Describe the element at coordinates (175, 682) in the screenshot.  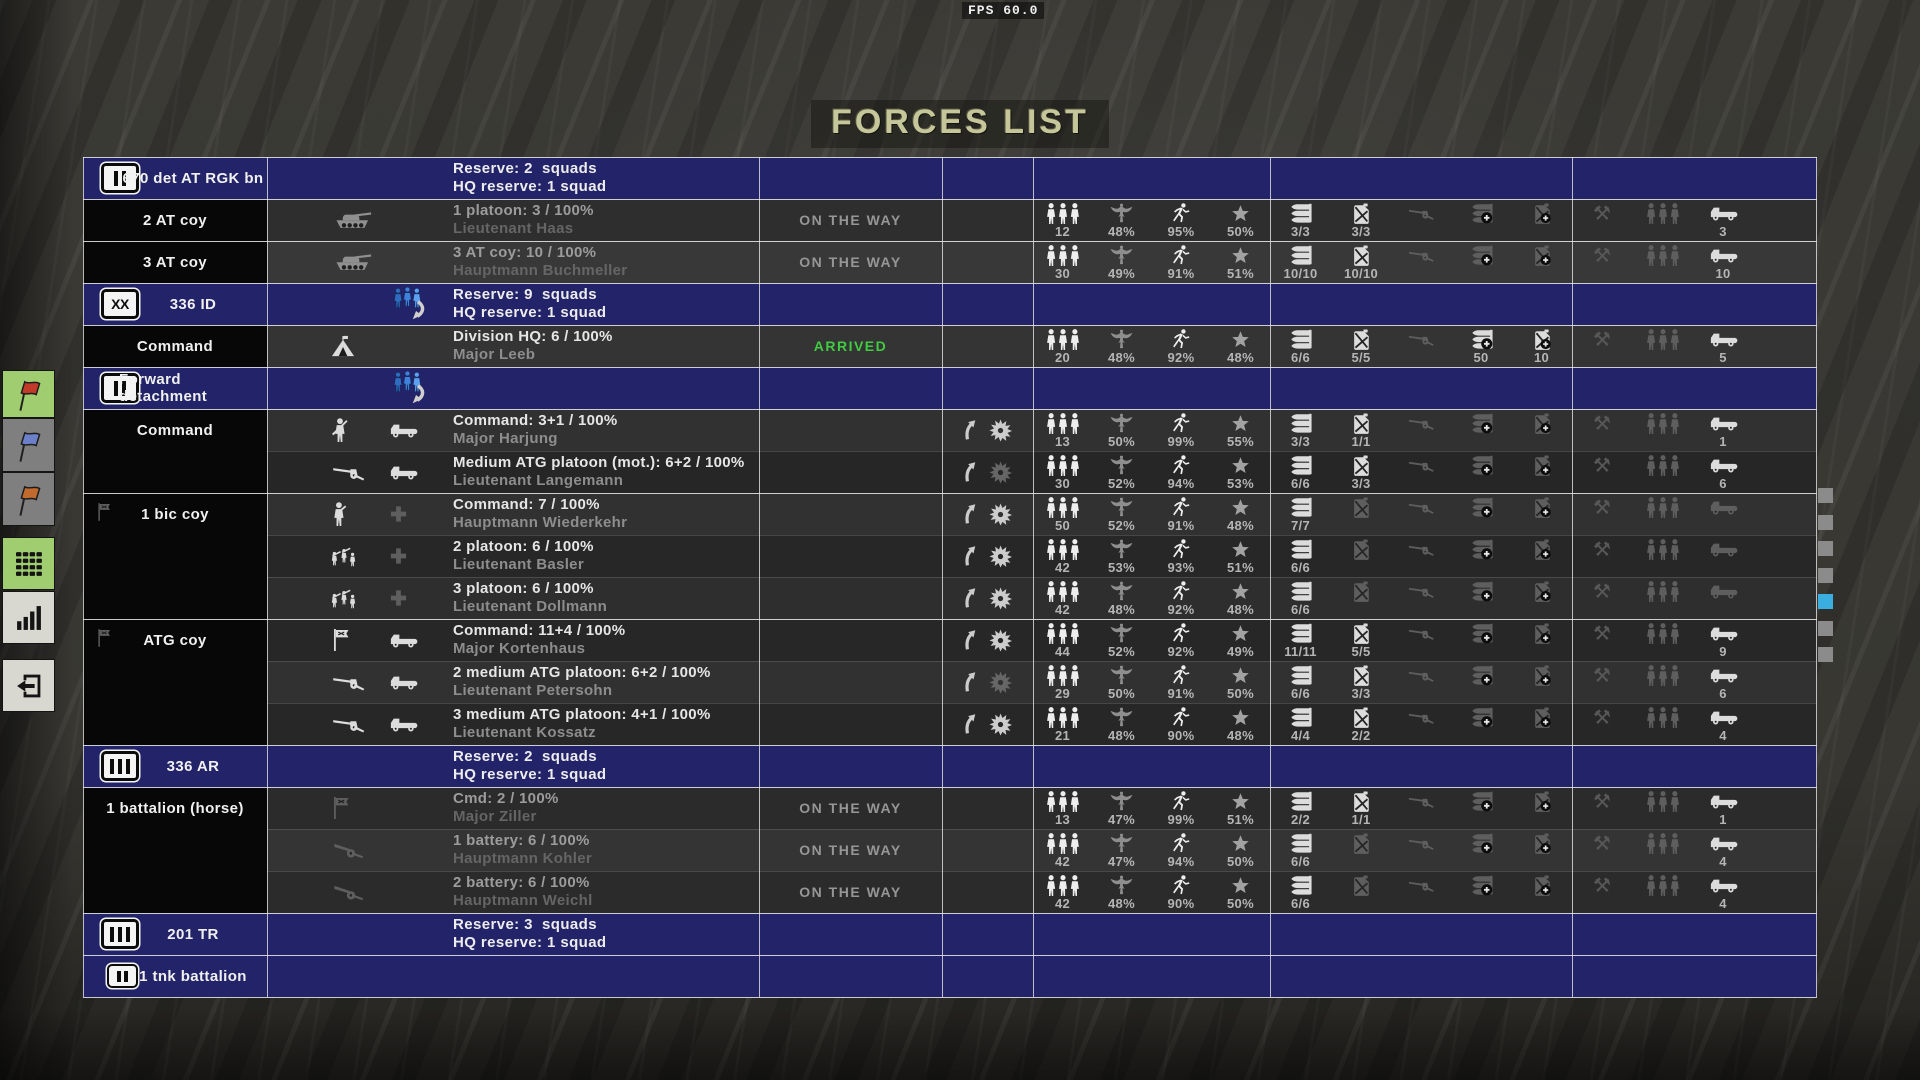
I see `unit-name-cell-atg-coy: ATG coy` at that location.